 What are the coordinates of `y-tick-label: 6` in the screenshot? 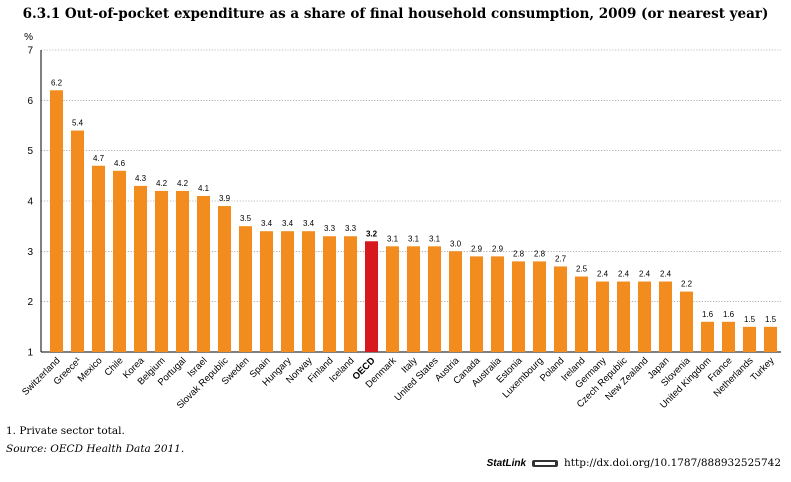 It's located at (30, 101).